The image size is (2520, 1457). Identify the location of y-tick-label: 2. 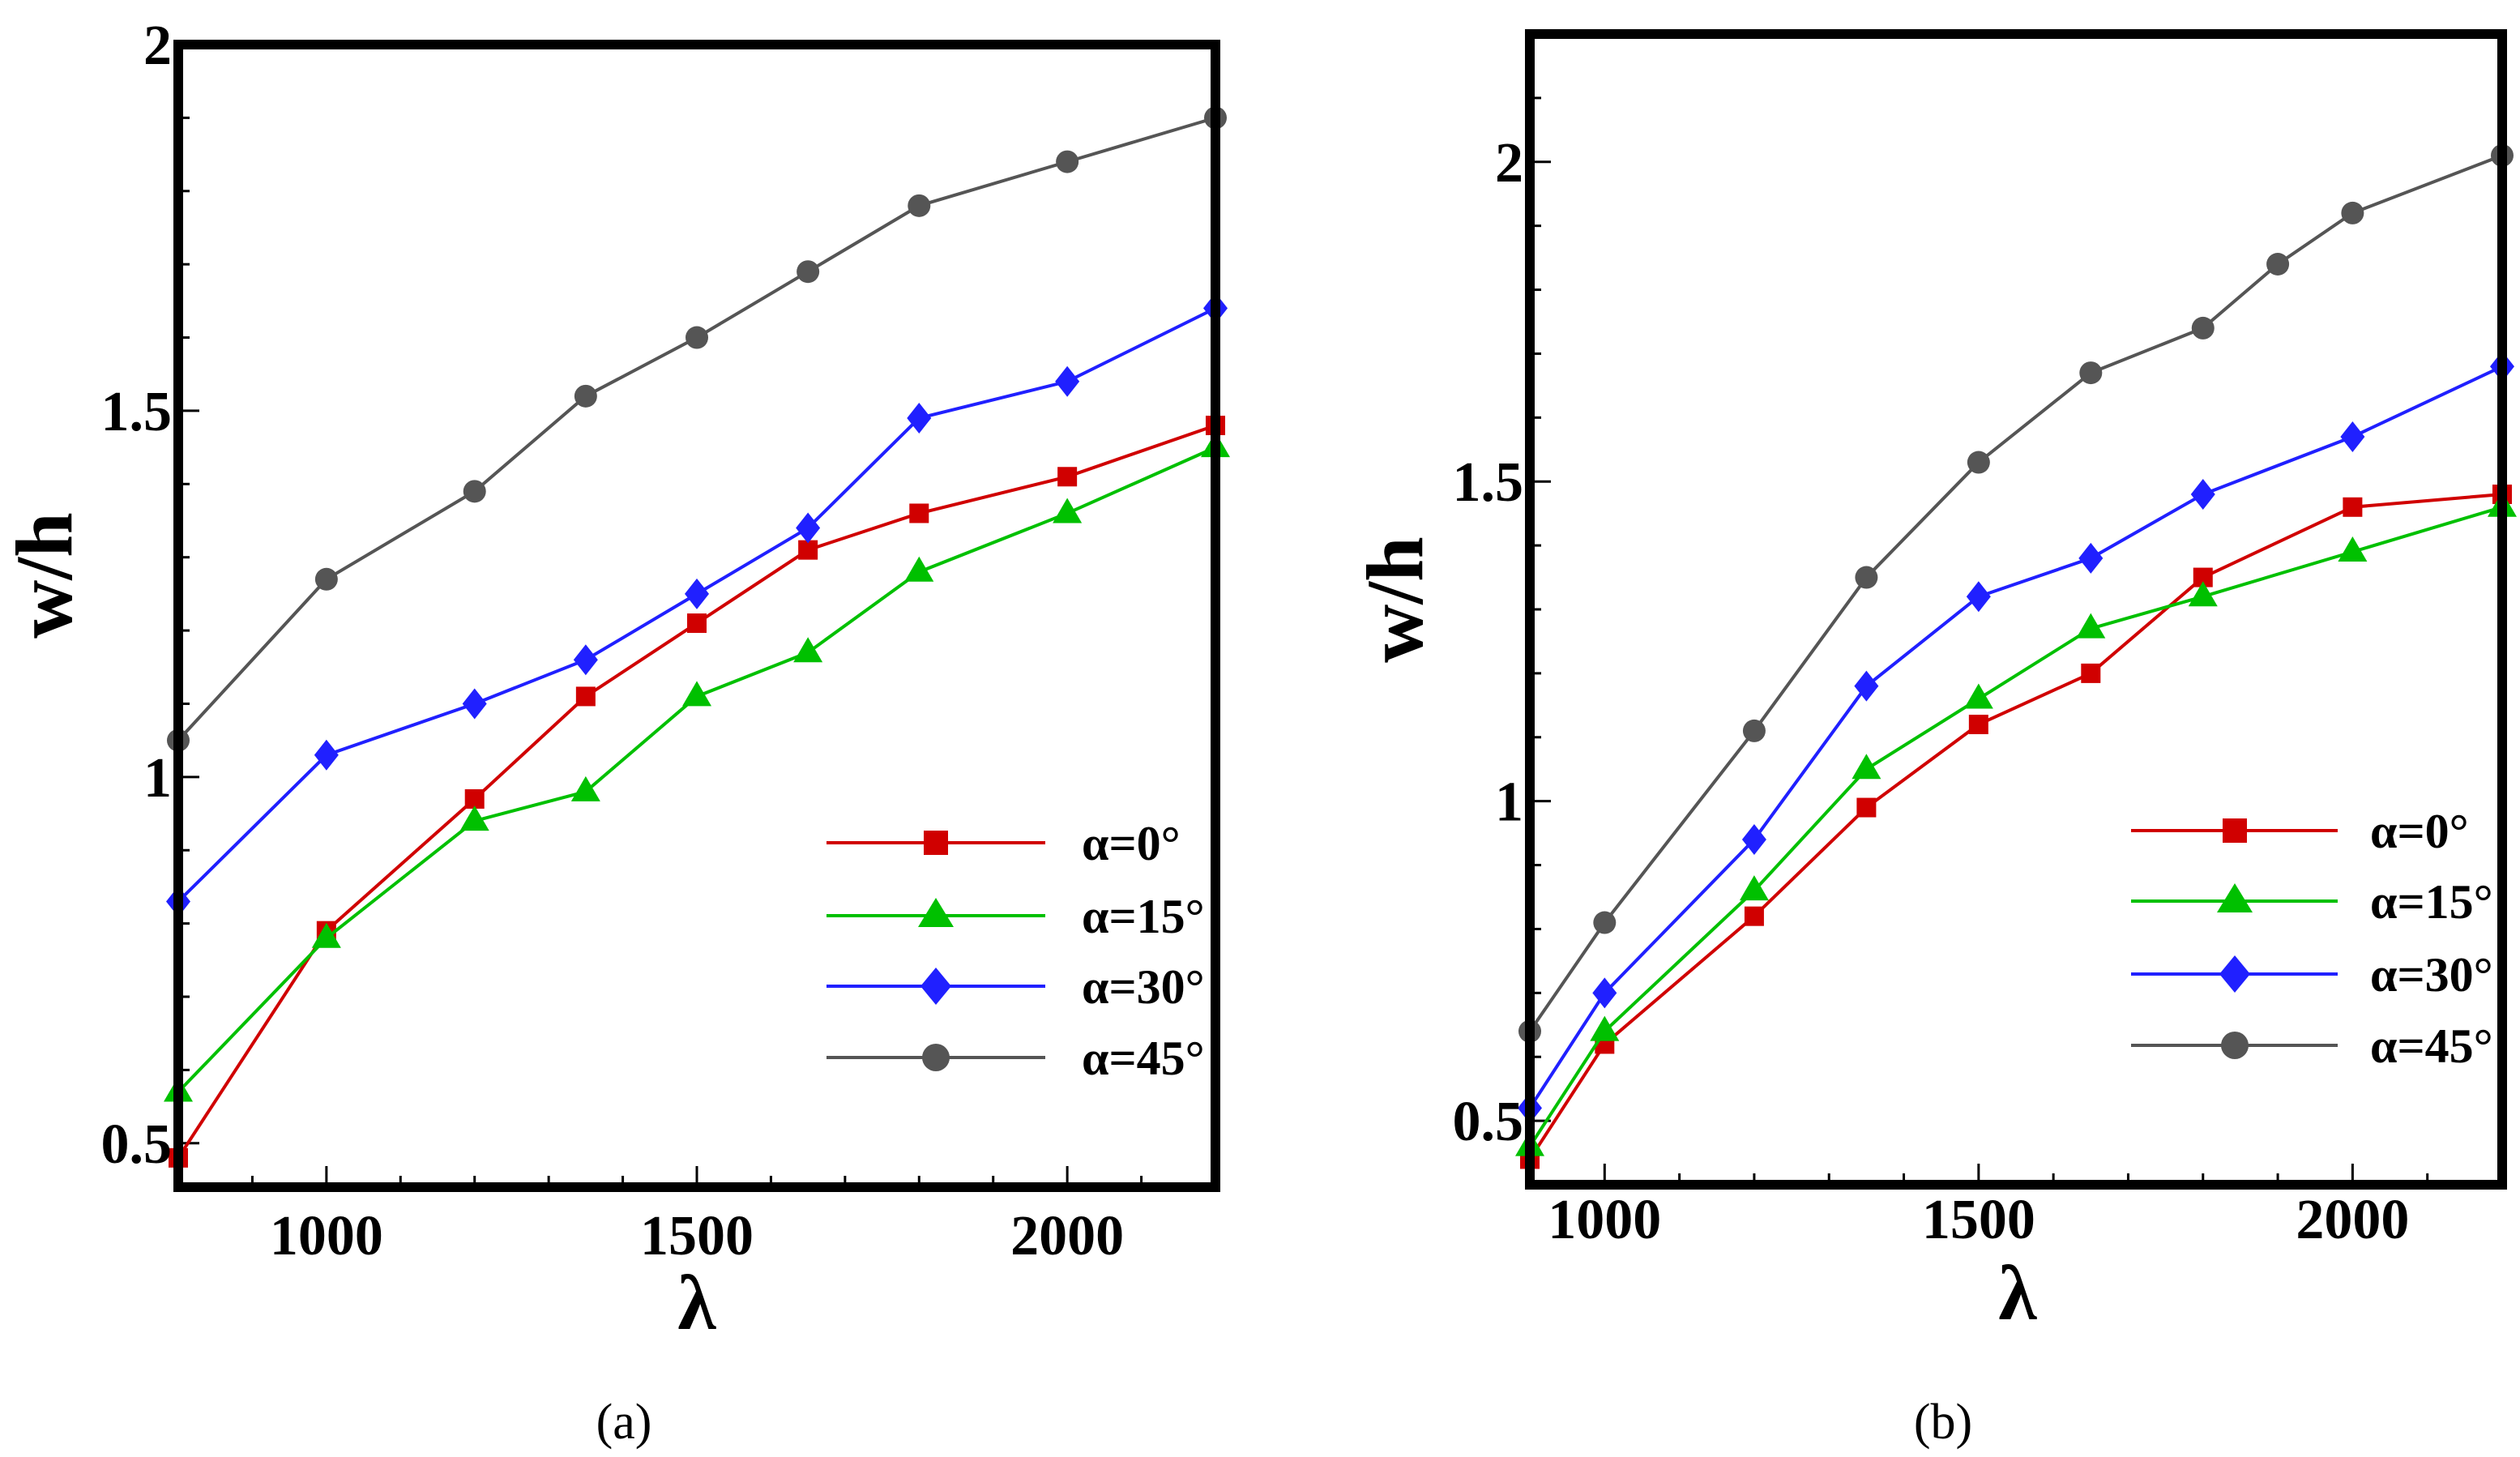
(157, 46).